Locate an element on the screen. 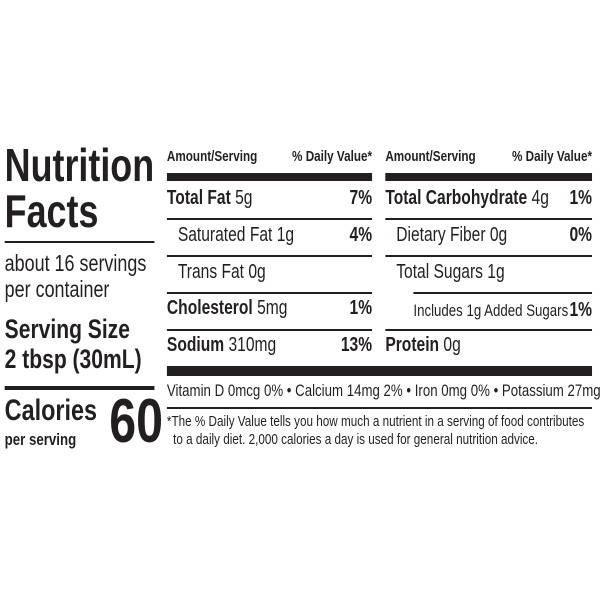 The width and height of the screenshot is (600, 600). nutrient-amount: 5mg is located at coordinates (272, 308).